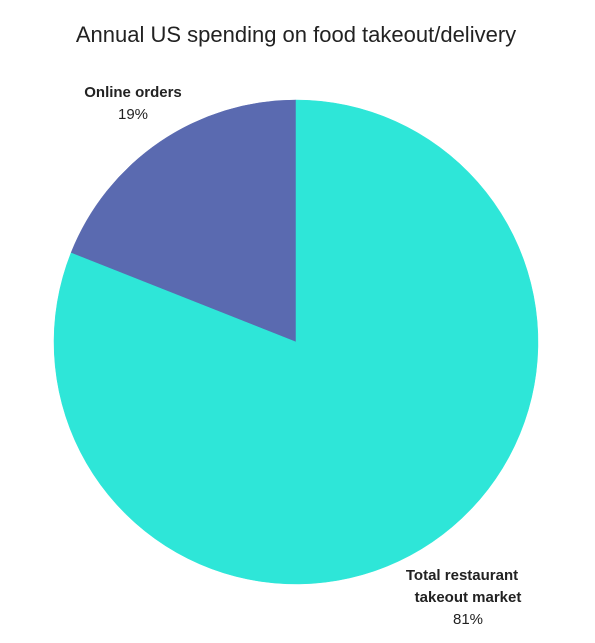  Describe the element at coordinates (133, 92) in the screenshot. I see `slice-label-name-1-1: Online orders` at that location.